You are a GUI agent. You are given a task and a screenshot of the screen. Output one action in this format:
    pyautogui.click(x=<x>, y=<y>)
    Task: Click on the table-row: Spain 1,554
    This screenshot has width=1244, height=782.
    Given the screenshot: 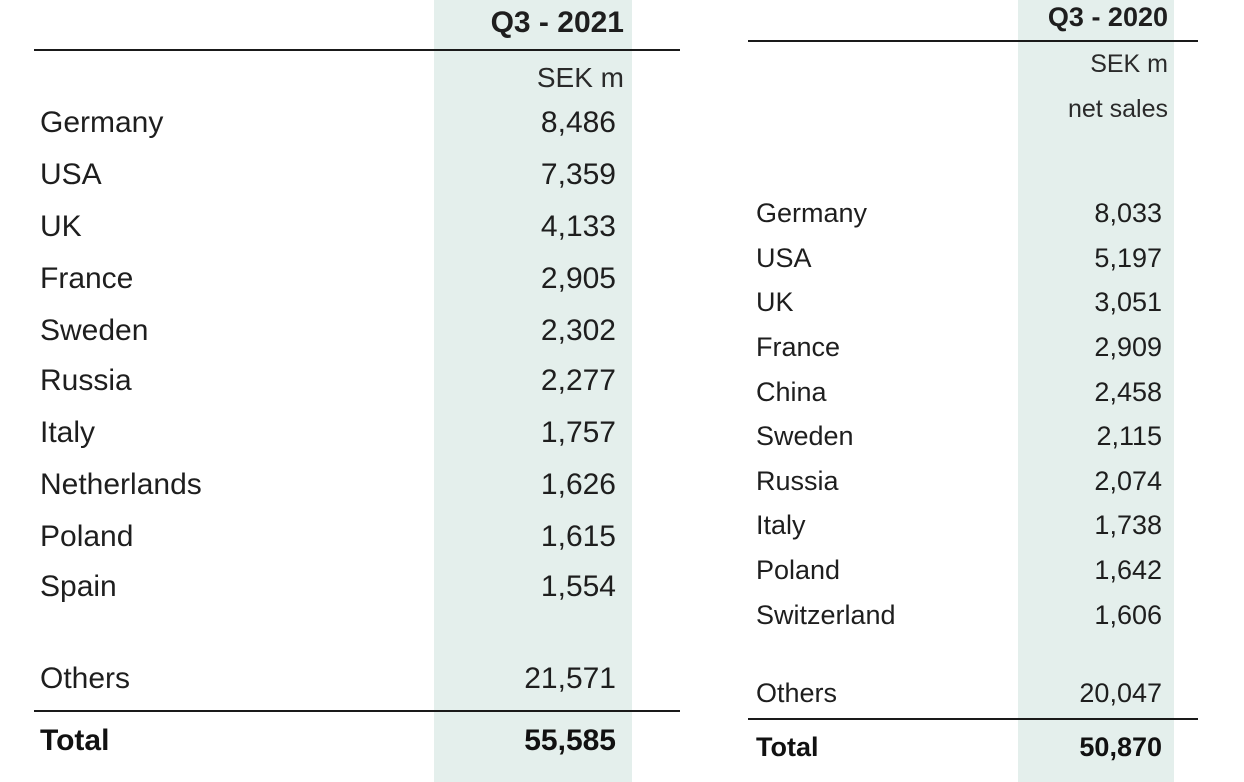 What is the action you would take?
    pyautogui.click(x=350, y=590)
    